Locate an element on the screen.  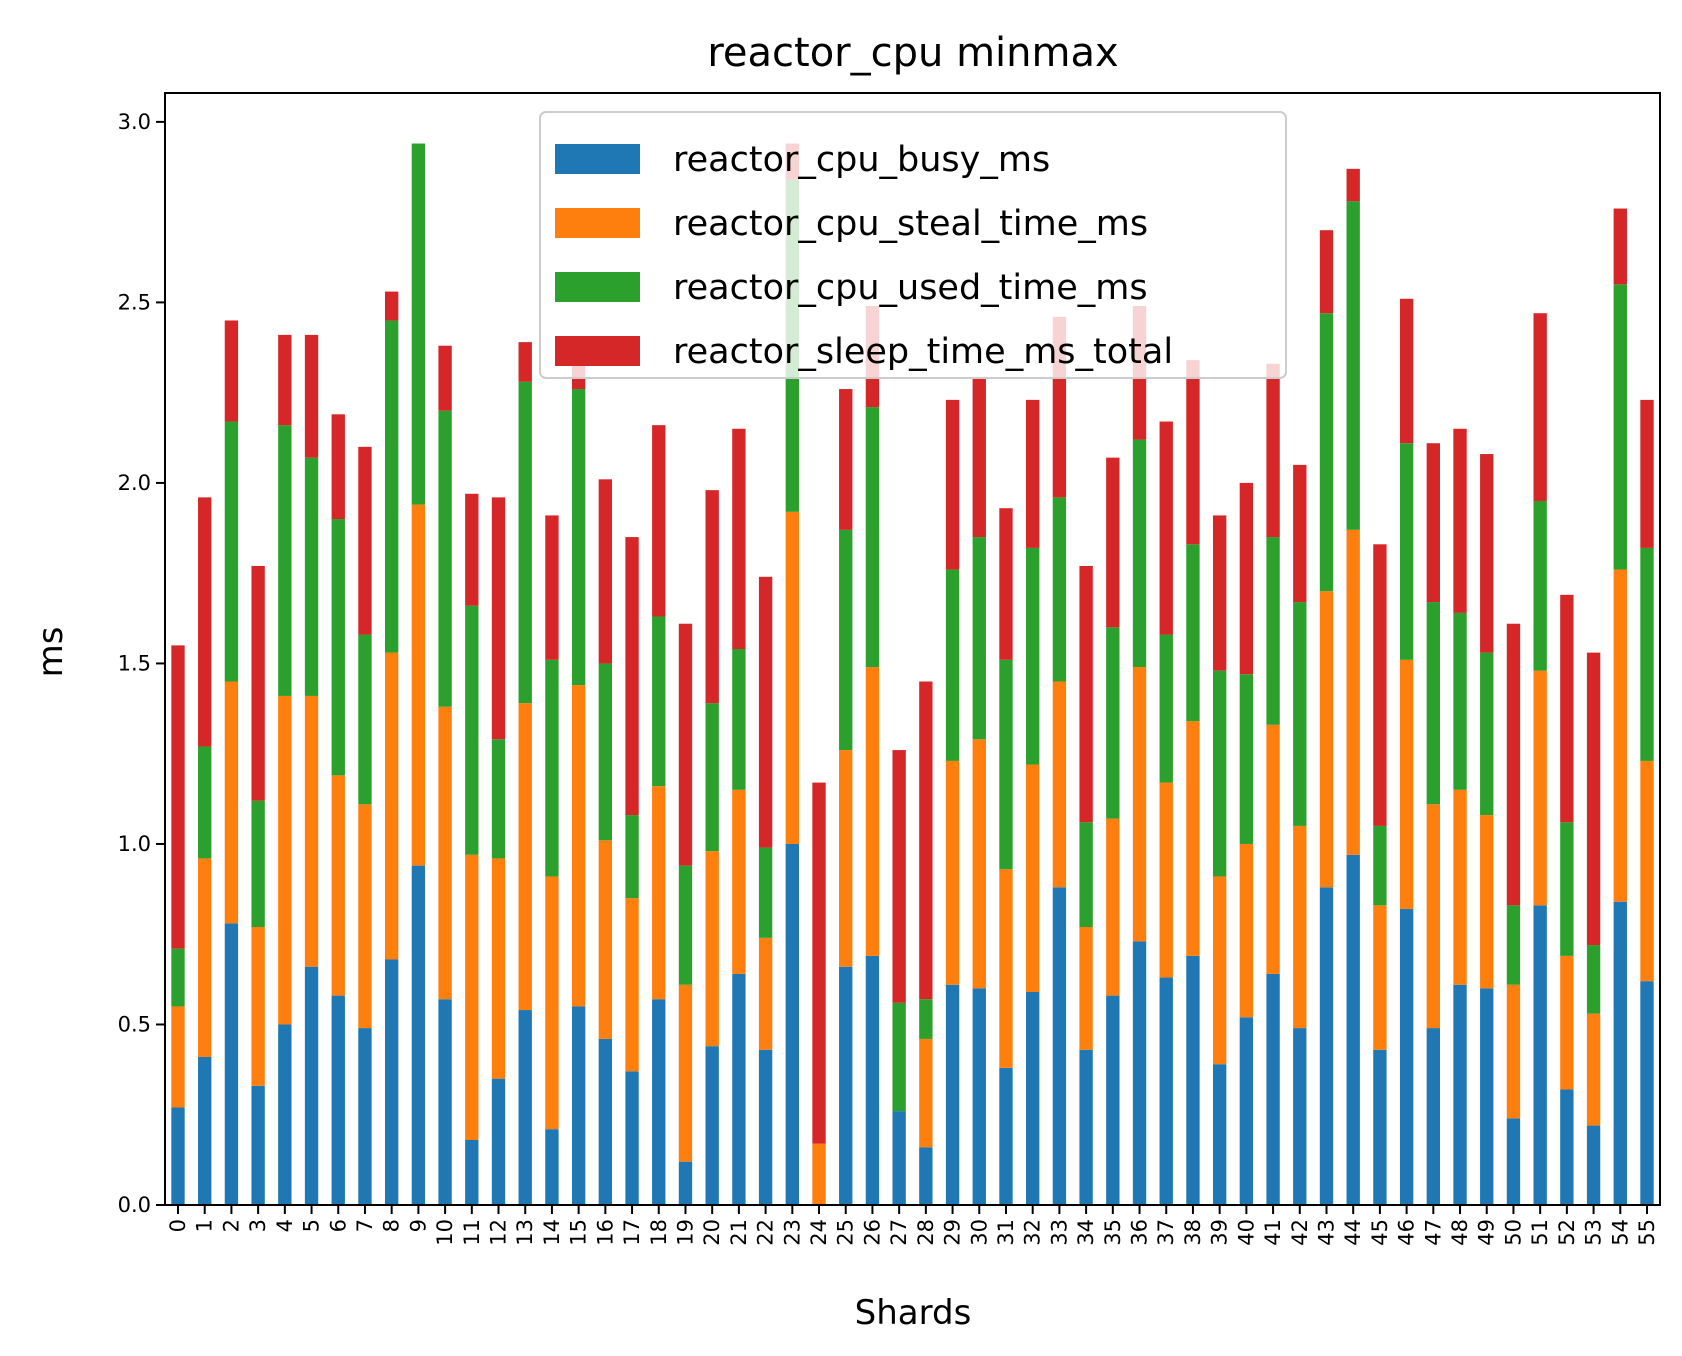
x-tick-label: 6 is located at coordinates (338, 1225).